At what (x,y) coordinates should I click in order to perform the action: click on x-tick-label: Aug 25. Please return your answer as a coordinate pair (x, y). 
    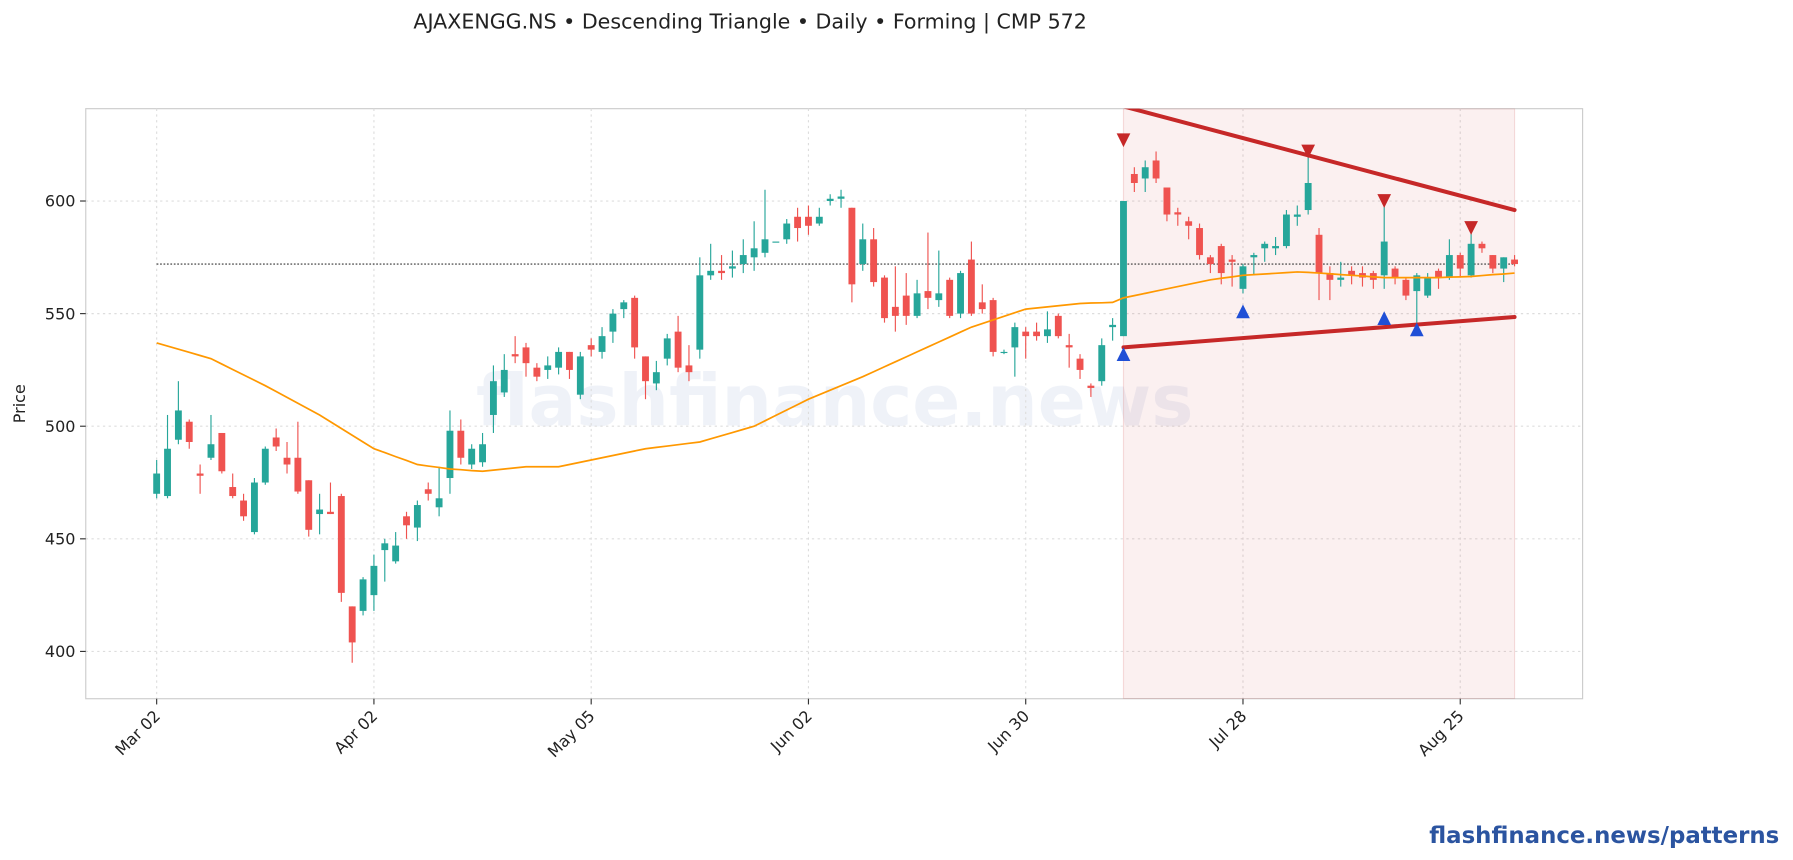
    Looking at the image, I should click on (1441, 733).